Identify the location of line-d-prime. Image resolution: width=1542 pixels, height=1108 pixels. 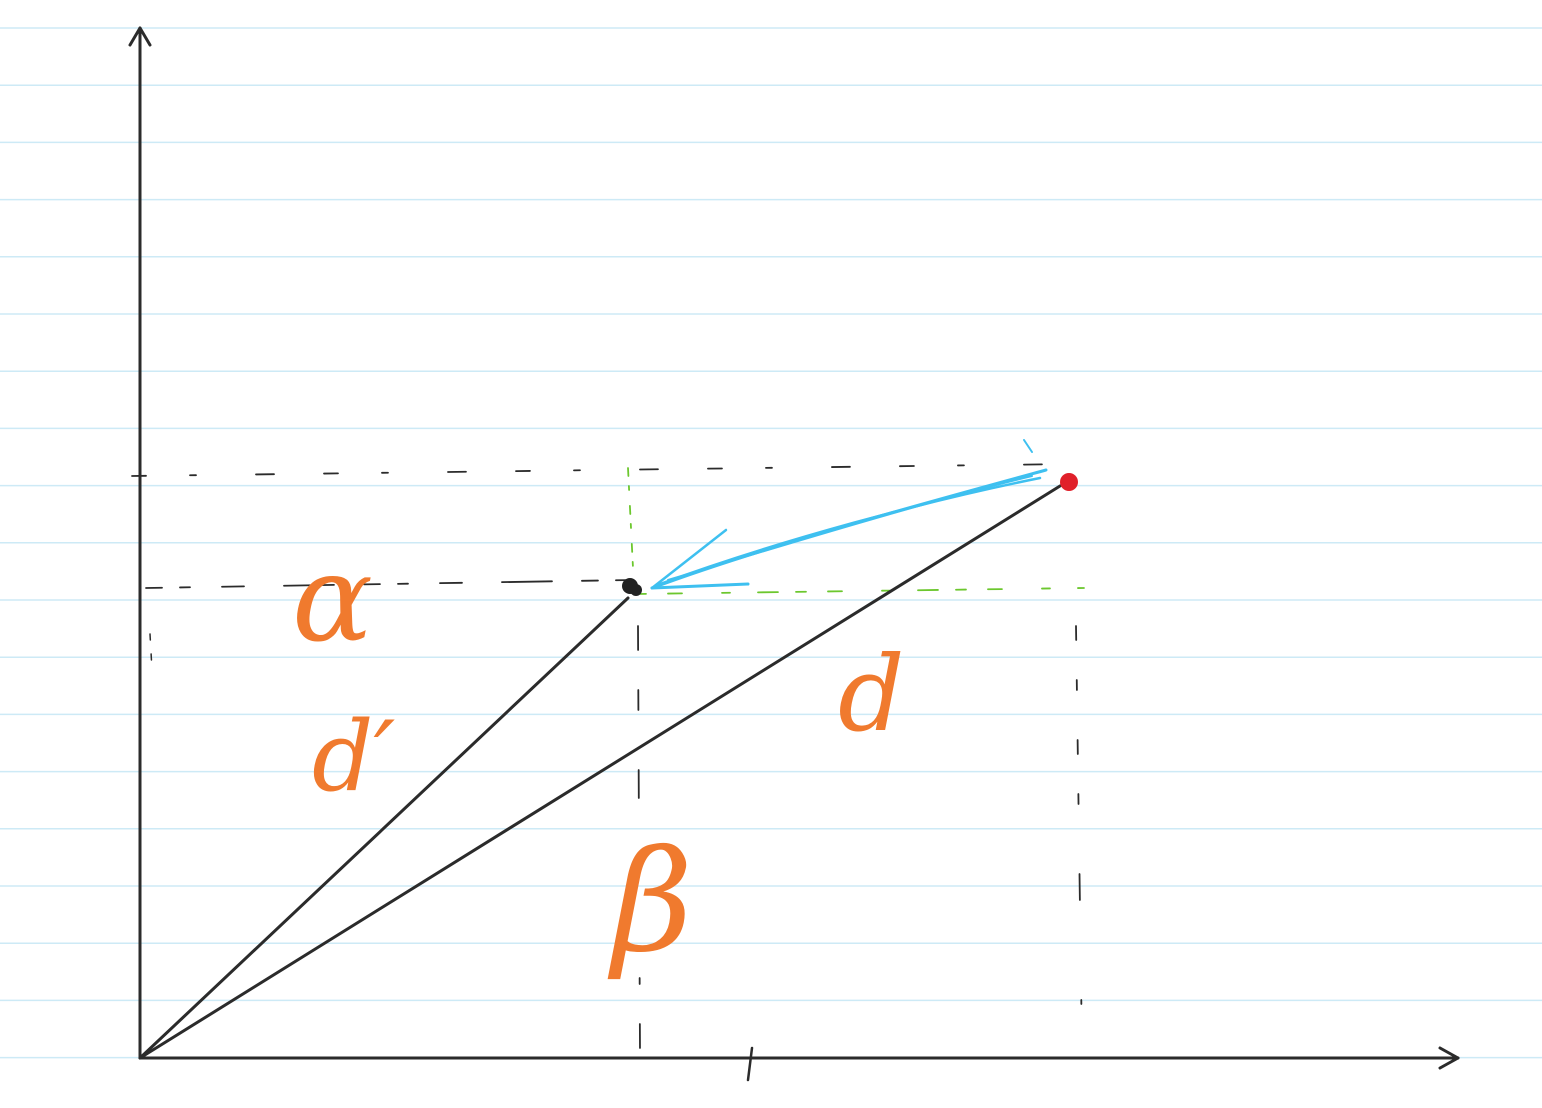
(384, 828).